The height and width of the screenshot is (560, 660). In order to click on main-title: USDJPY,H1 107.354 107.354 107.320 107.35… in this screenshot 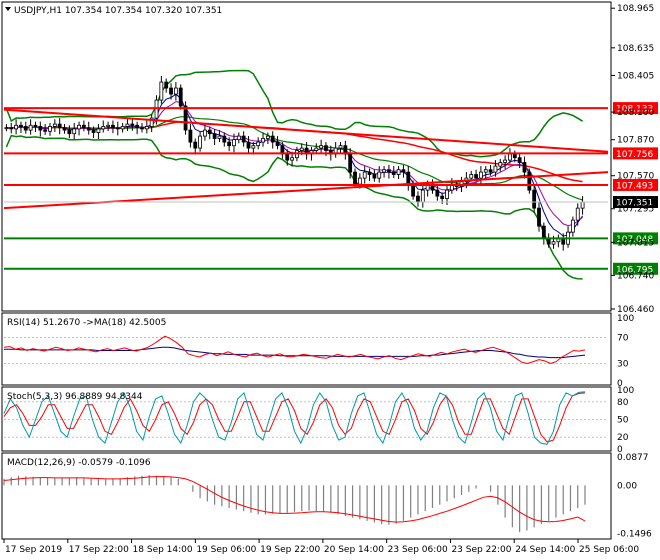, I will do `click(118, 11)`.